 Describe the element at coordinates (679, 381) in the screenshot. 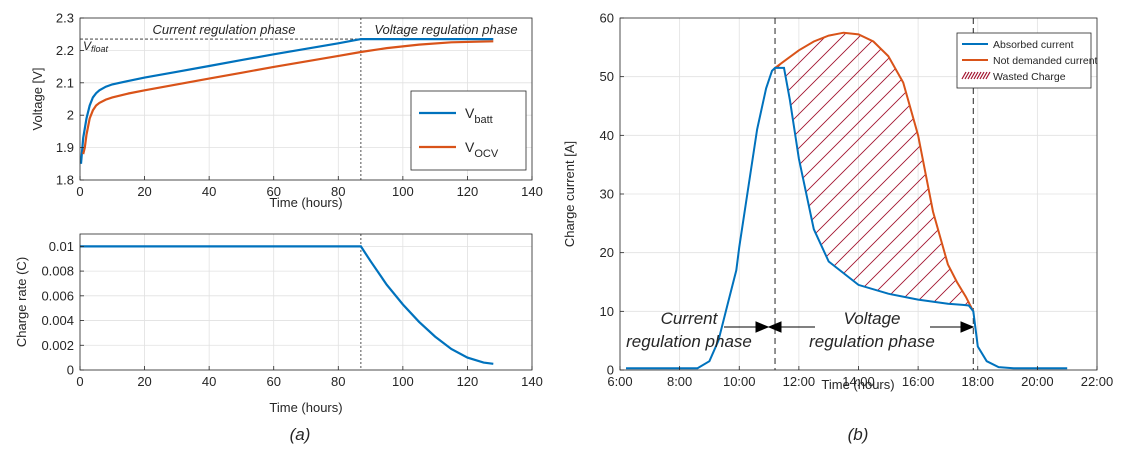

I see `x-tick-label: 8:00` at that location.